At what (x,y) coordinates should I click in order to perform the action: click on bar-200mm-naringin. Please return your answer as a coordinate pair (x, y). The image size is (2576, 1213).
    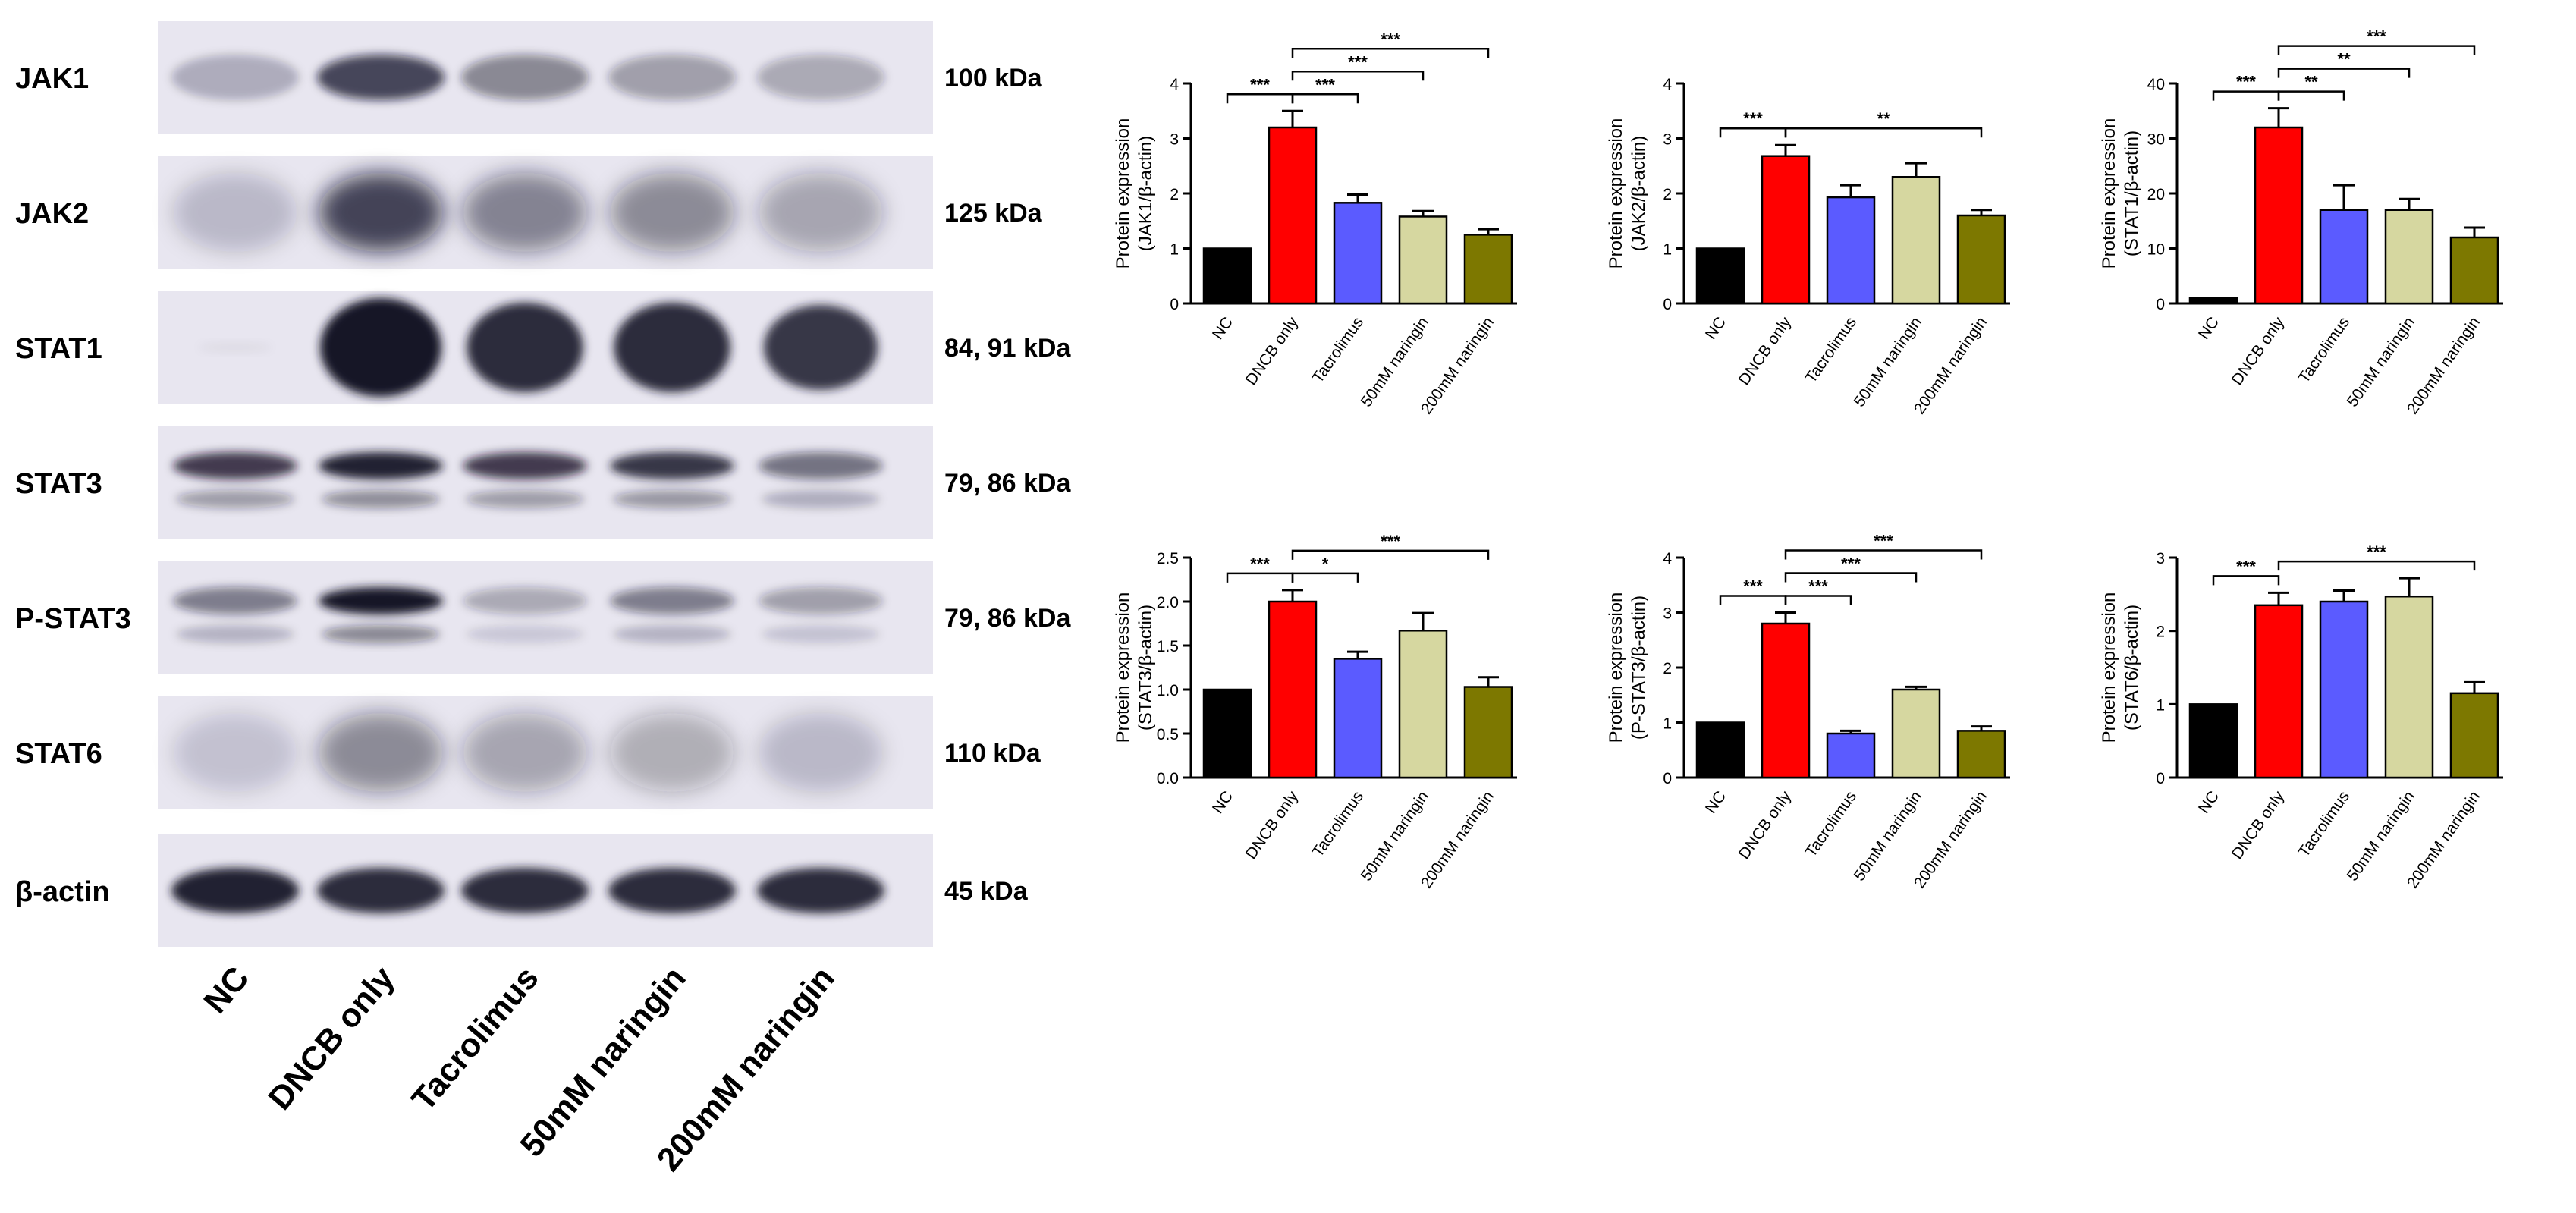
    Looking at the image, I should click on (1981, 755).